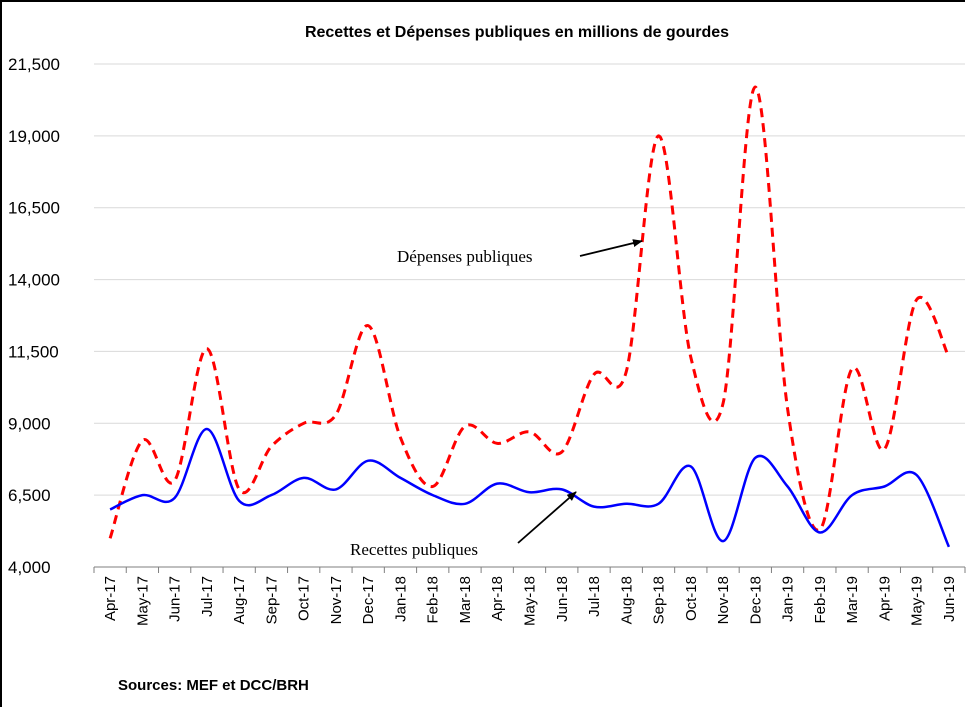 The height and width of the screenshot is (709, 967). I want to click on y-tick-label: 9,000, so click(29, 423).